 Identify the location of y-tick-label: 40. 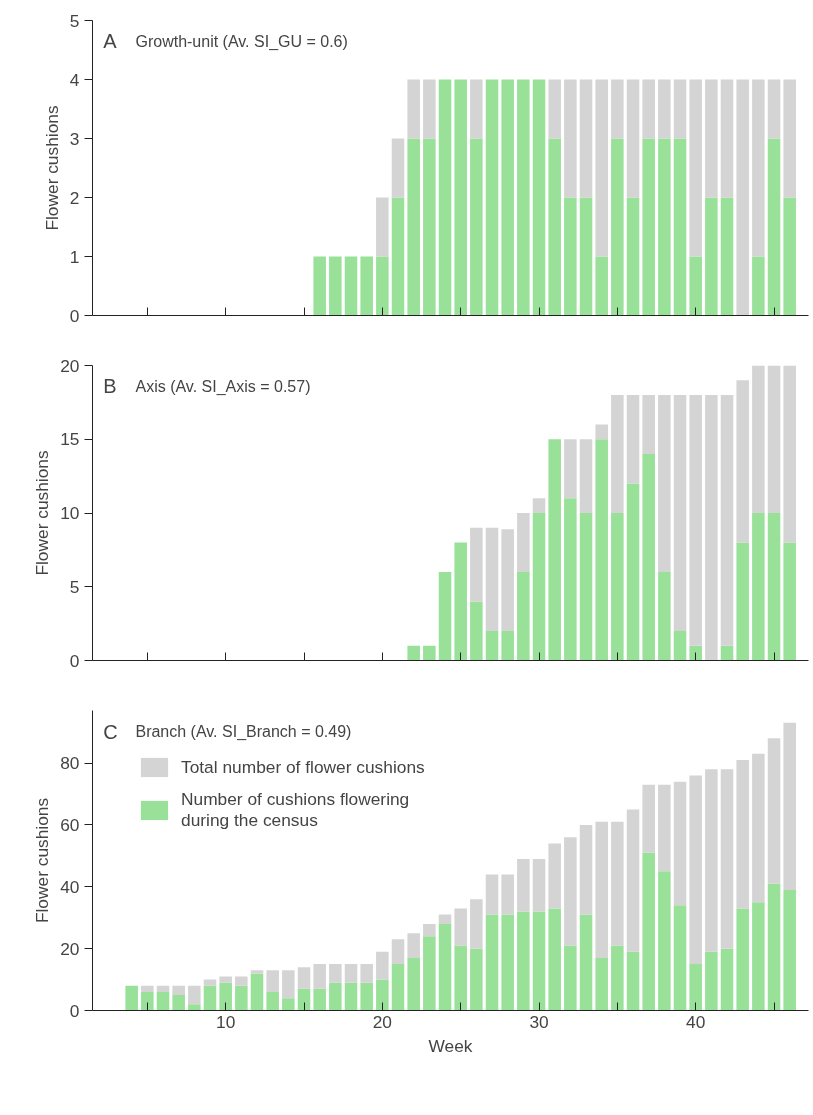
(70, 886).